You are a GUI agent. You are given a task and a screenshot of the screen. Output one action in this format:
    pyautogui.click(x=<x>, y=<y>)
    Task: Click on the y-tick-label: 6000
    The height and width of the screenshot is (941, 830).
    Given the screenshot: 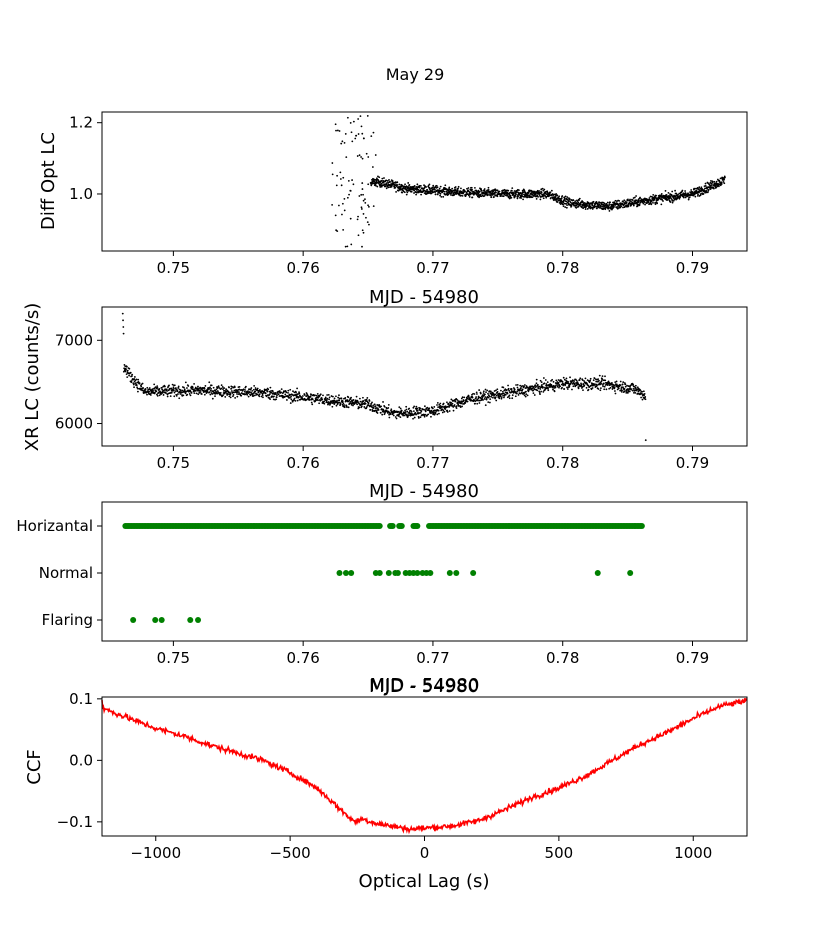 What is the action you would take?
    pyautogui.click(x=74, y=424)
    